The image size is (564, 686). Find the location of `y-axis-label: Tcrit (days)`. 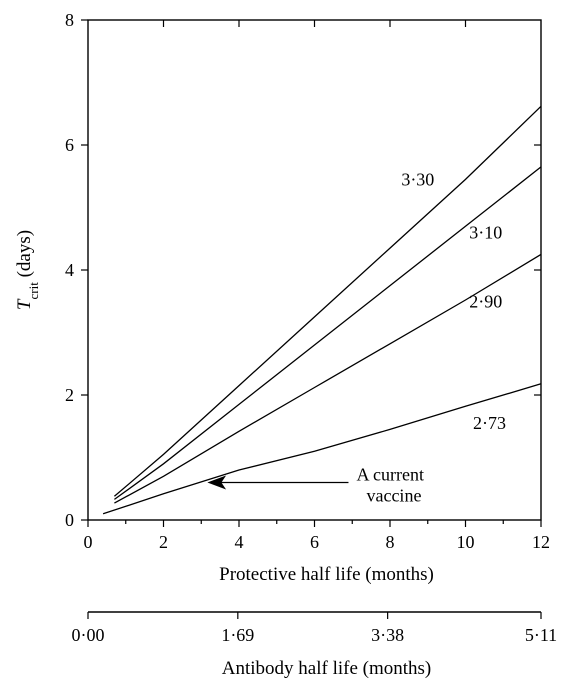

y-axis-label: Tcrit (days) is located at coordinates (27, 270).